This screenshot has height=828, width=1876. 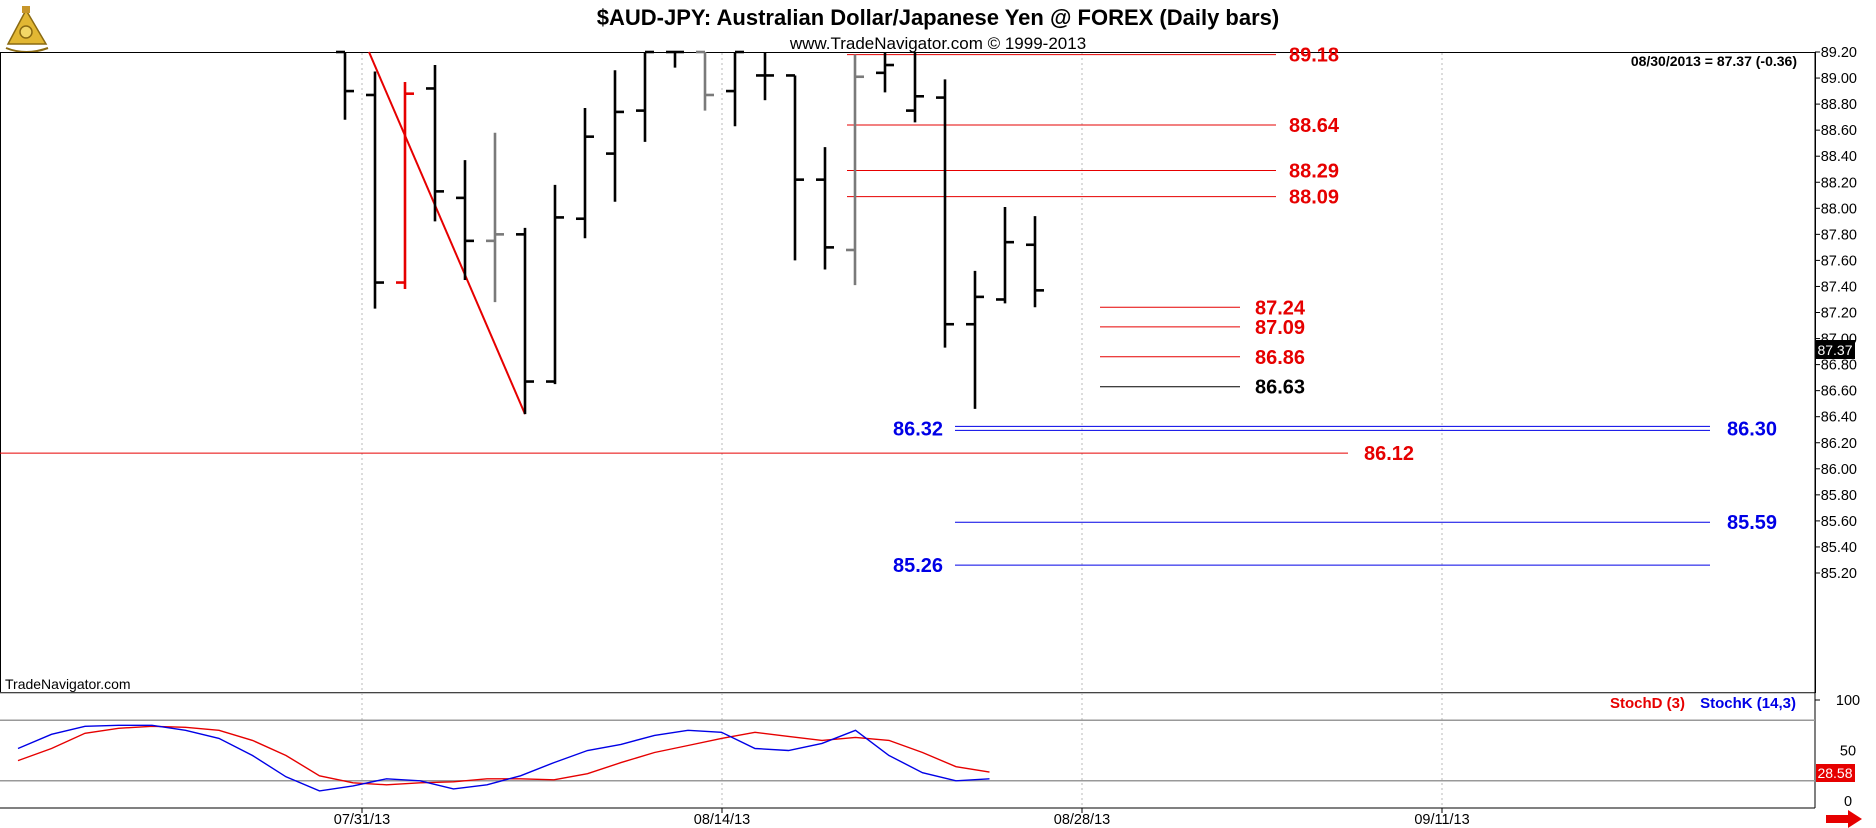 I want to click on level-label: 86.12, so click(x=1389, y=454).